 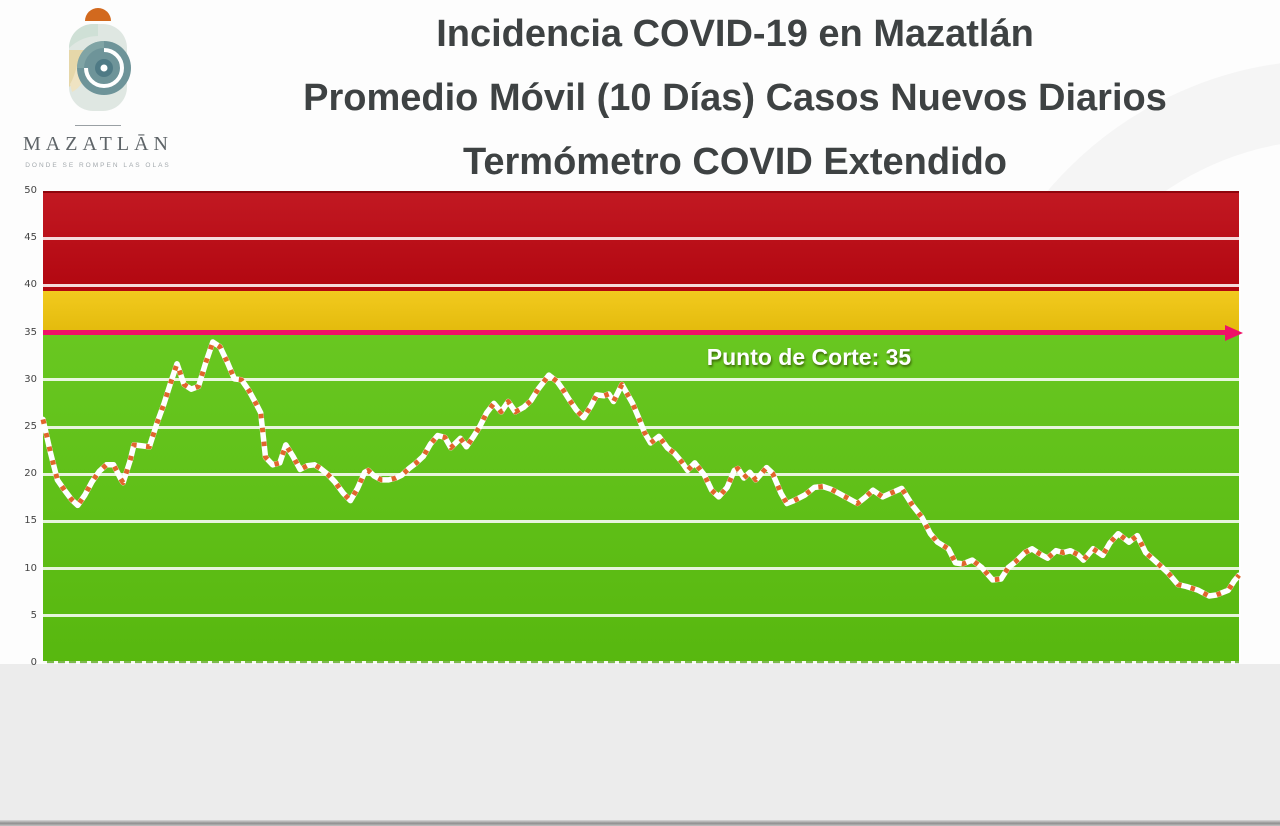 What do you see at coordinates (30, 332) in the screenshot?
I see `y-axis-label: 35` at bounding box center [30, 332].